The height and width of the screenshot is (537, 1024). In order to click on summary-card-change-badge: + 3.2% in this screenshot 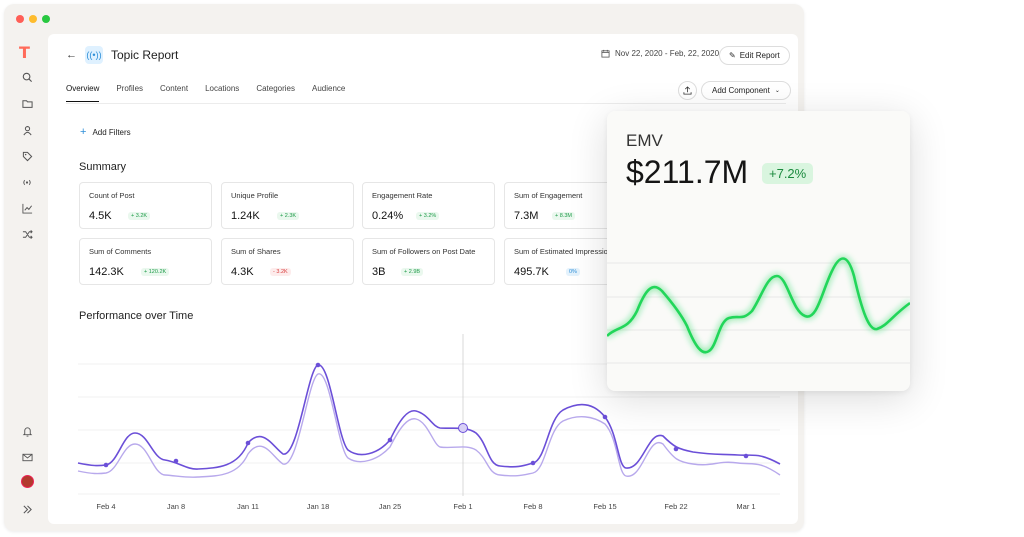, I will do `click(428, 216)`.